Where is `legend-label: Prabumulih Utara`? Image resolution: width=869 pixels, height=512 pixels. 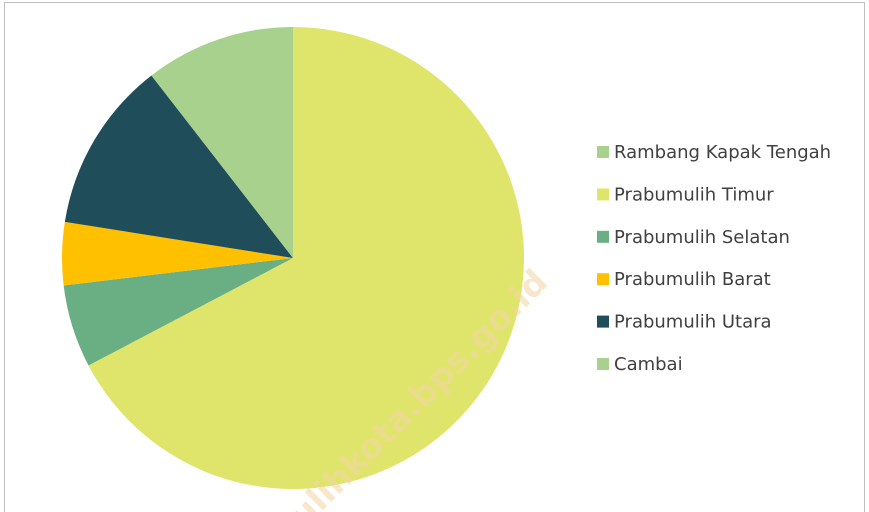
legend-label: Prabumulih Utara is located at coordinates (693, 322).